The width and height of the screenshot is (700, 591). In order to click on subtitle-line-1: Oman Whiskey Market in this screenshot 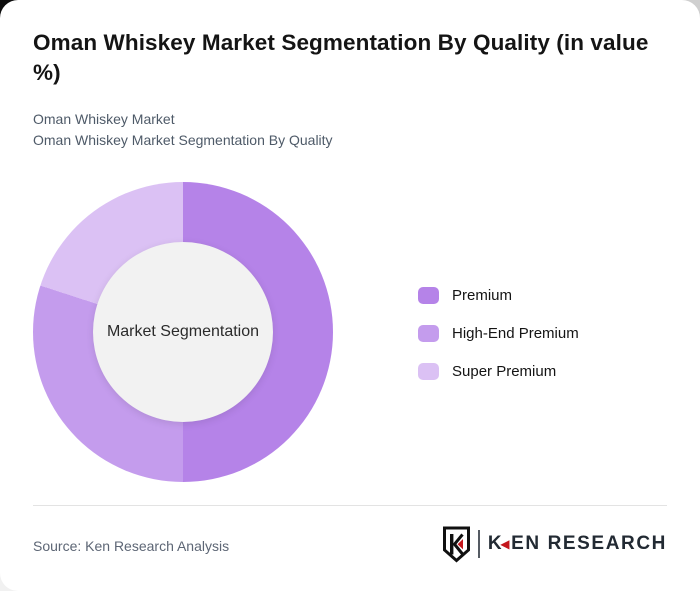, I will do `click(104, 119)`.